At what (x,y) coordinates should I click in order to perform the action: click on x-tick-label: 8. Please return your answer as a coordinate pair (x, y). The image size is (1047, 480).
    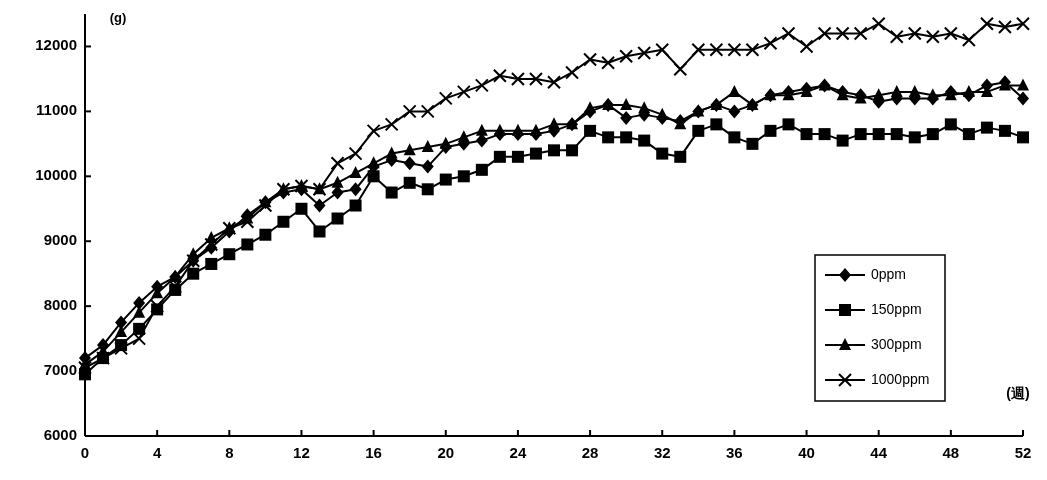
    Looking at the image, I should click on (229, 452).